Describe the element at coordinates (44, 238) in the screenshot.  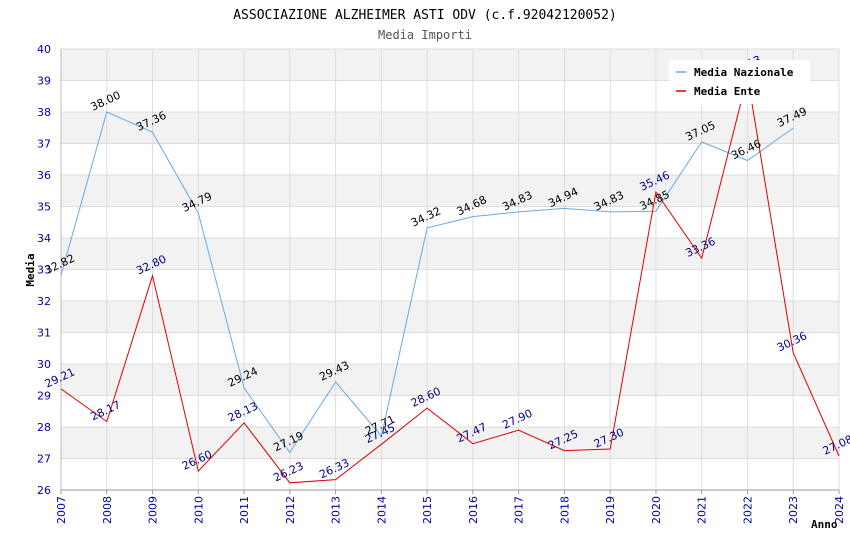
I see `y-tick-label: 34` at that location.